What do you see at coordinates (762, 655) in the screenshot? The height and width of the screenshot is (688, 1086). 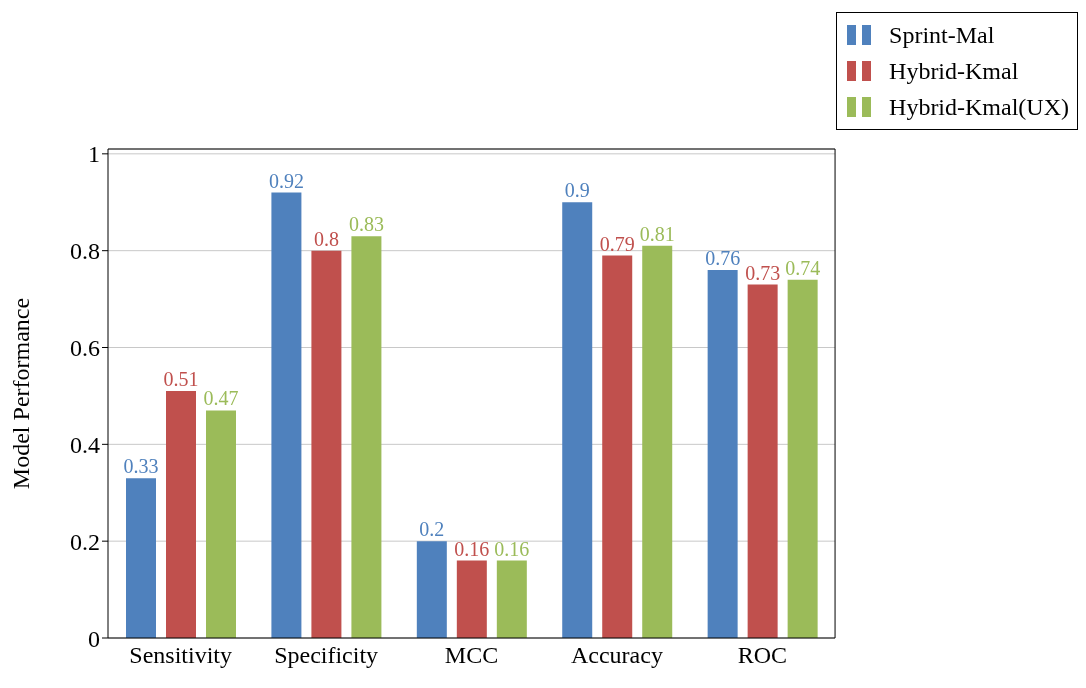 I see `x-tick-label: ROC` at bounding box center [762, 655].